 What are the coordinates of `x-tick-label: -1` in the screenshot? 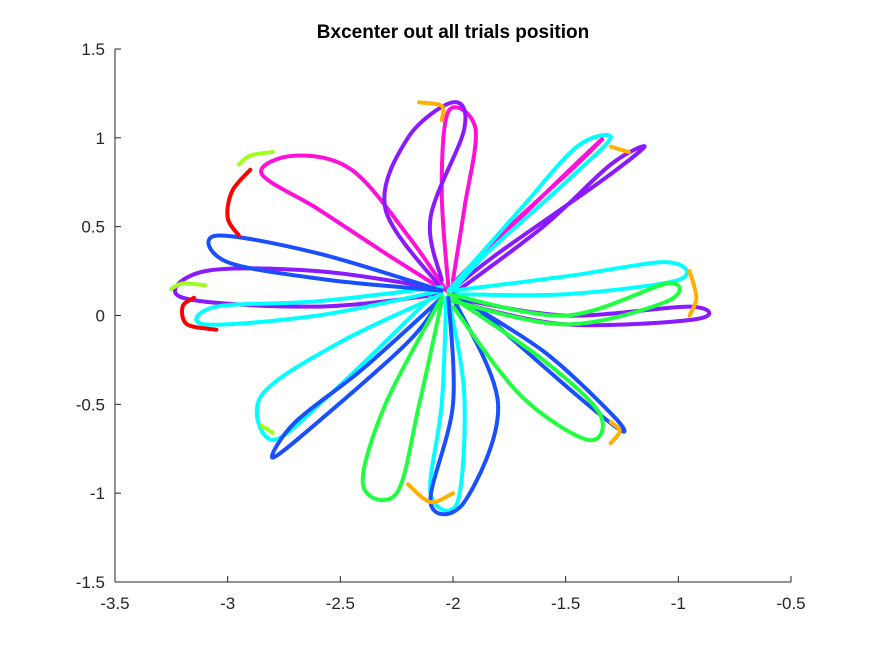 It's located at (678, 603).